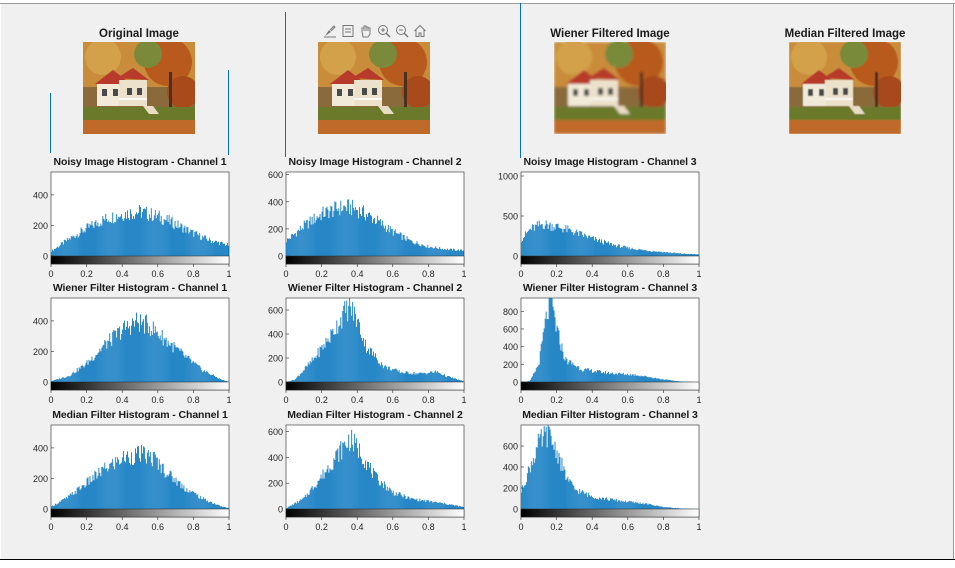  Describe the element at coordinates (515, 383) in the screenshot. I see `y-tick-label: 0` at that location.